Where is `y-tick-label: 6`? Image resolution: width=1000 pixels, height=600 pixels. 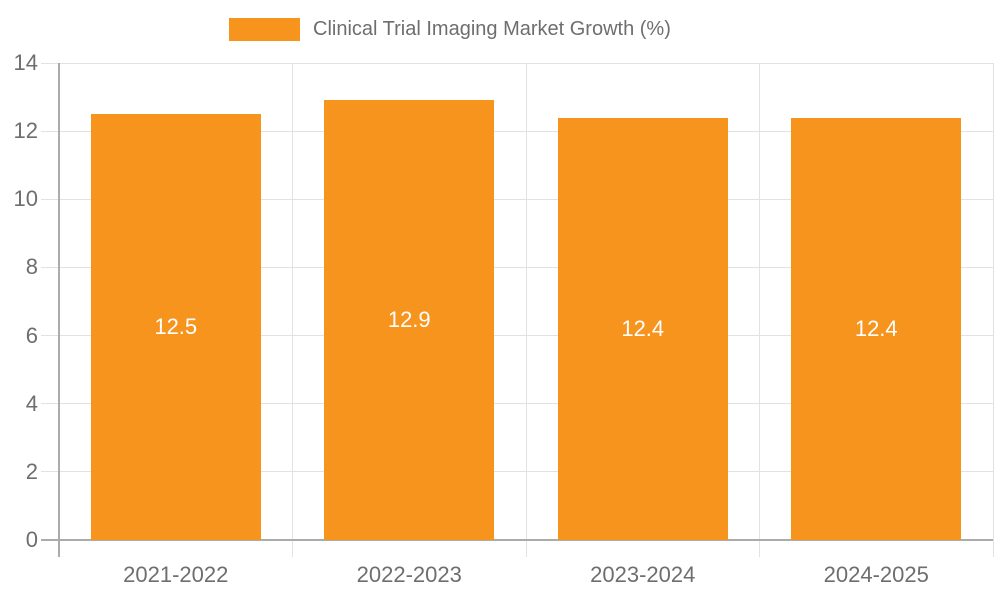 y-tick-label: 6 is located at coordinates (31, 335).